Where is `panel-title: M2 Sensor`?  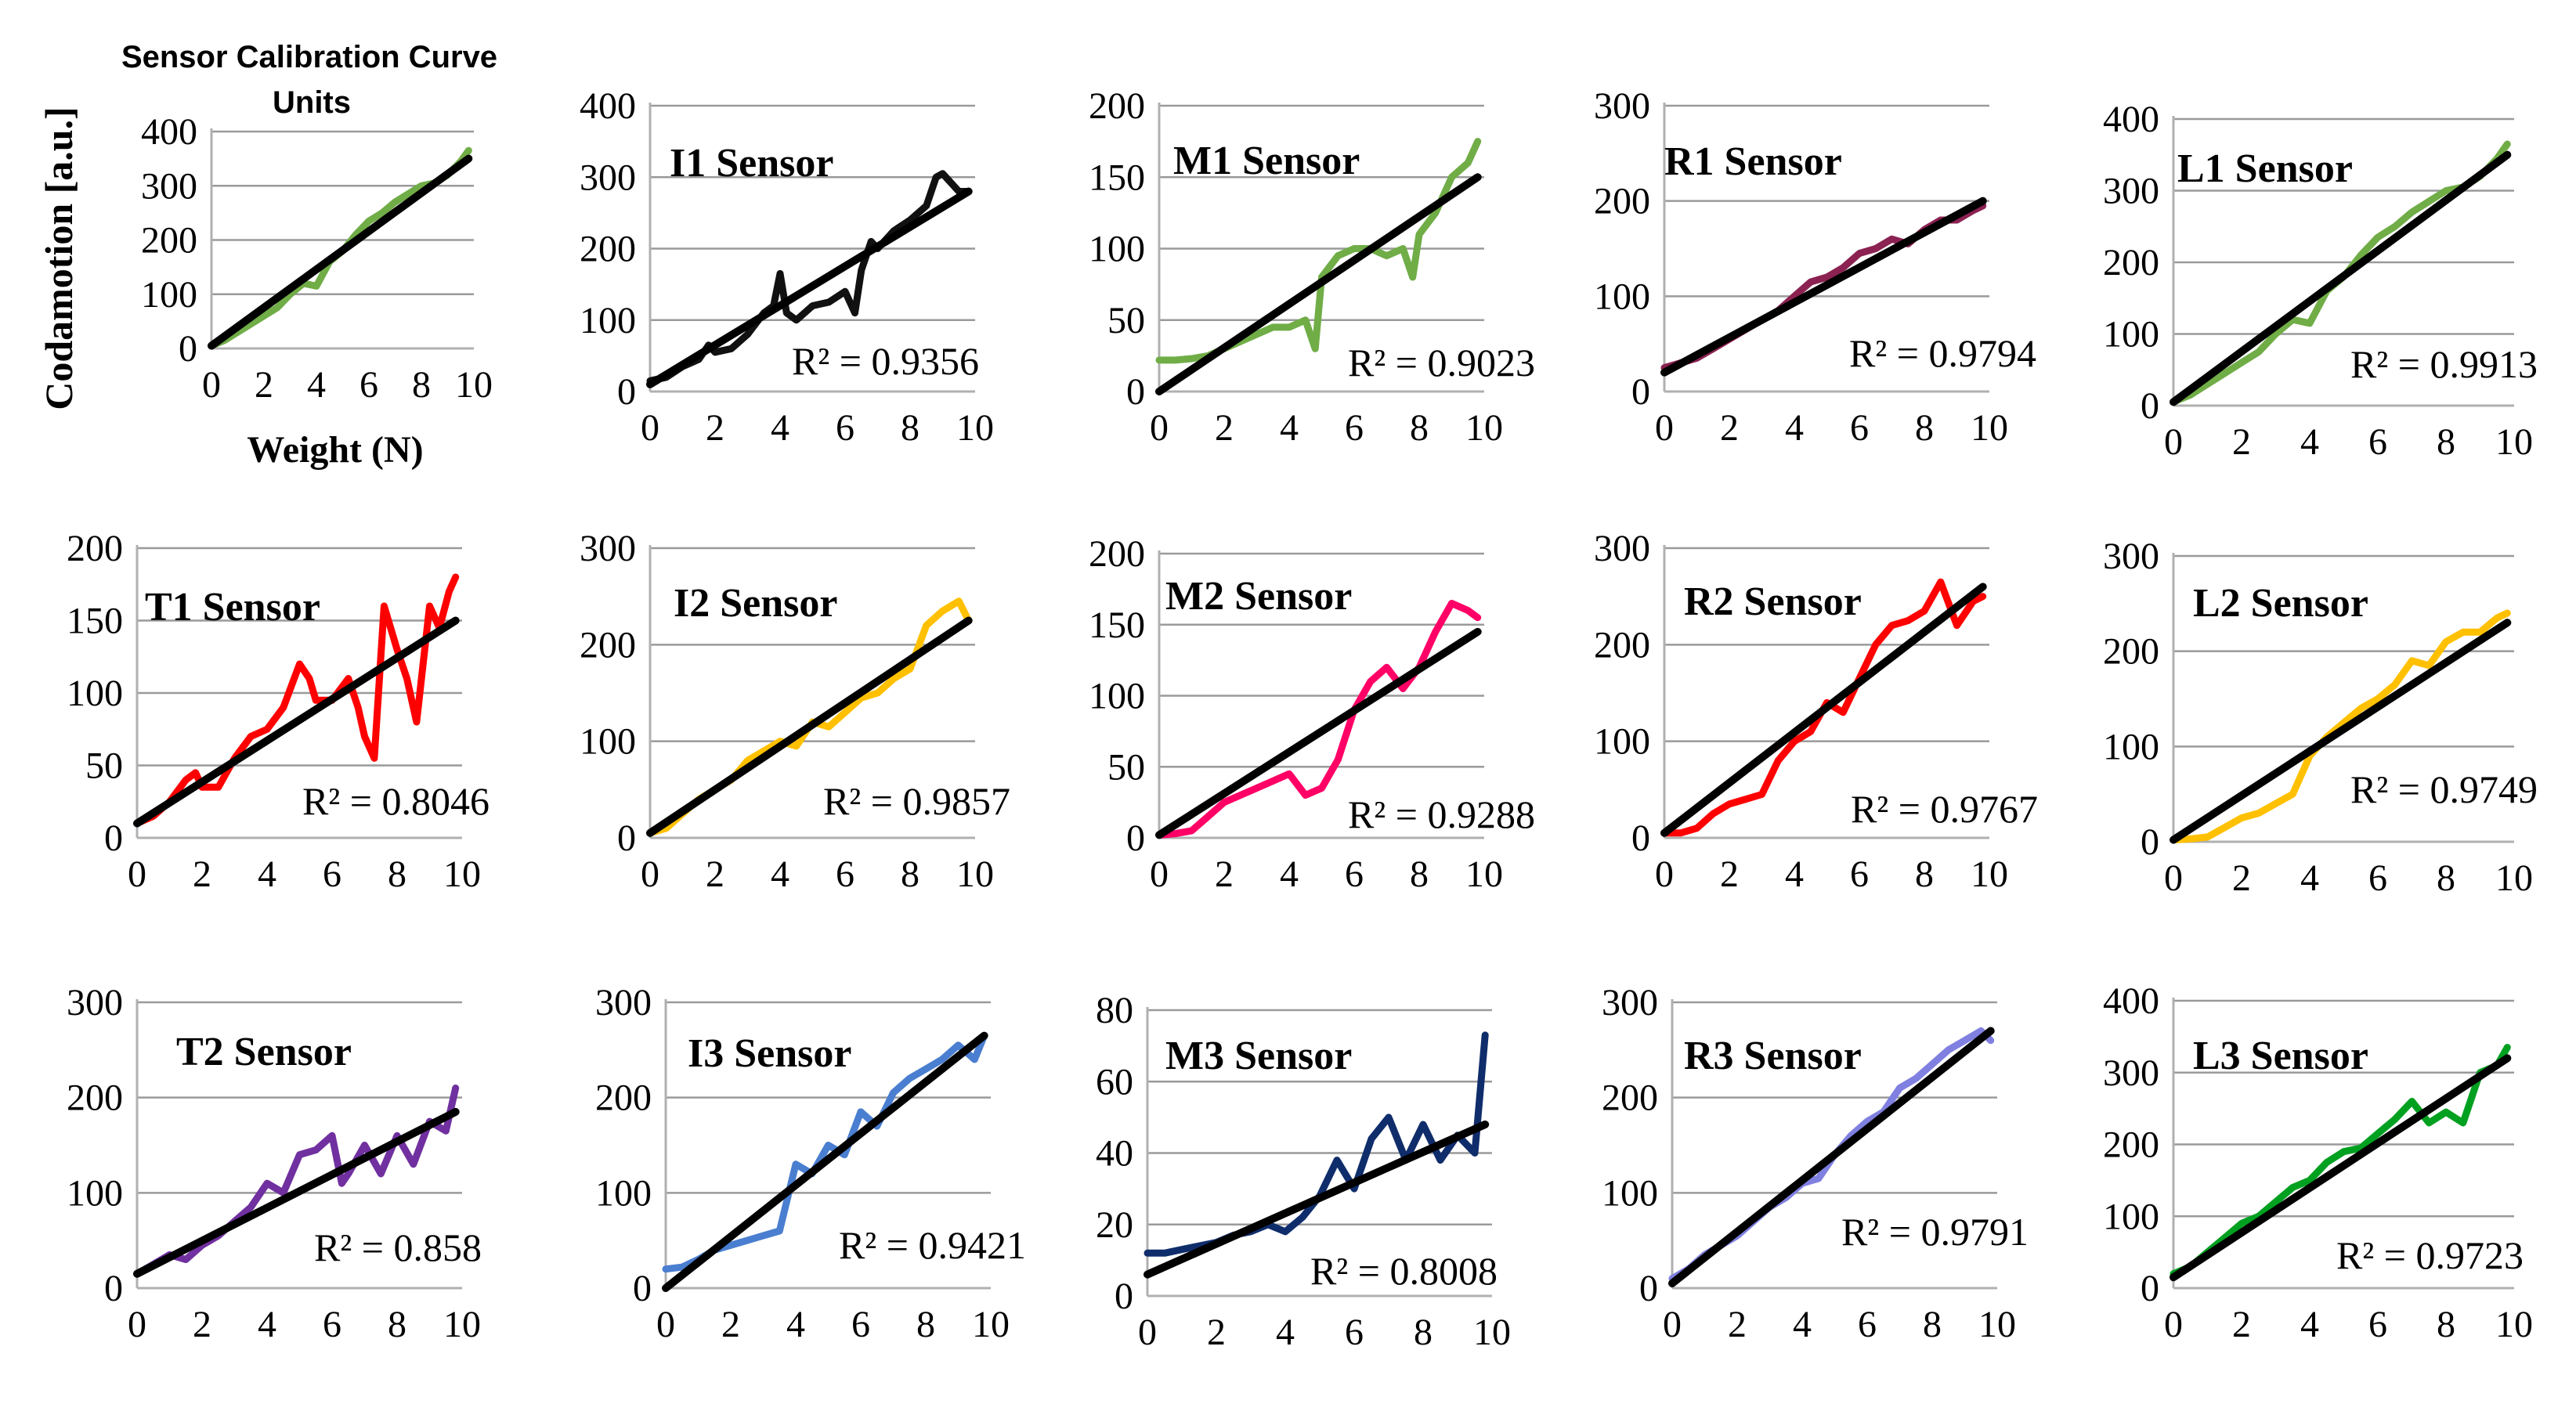
panel-title: M2 Sensor is located at coordinates (1258, 597).